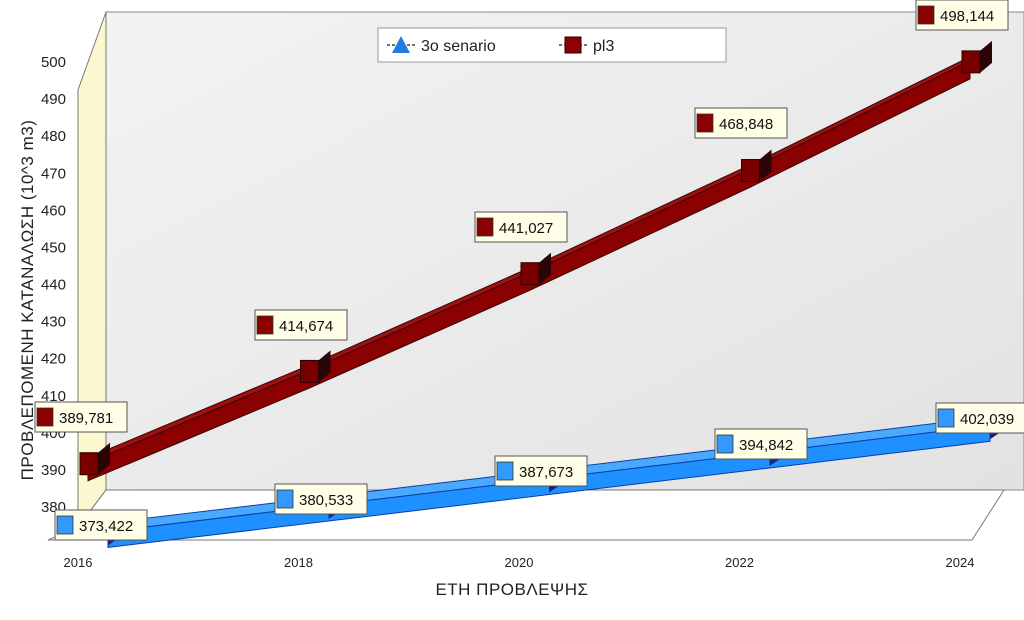 This screenshot has height=620, width=1024. I want to click on y-tick-label: 480, so click(53, 136).